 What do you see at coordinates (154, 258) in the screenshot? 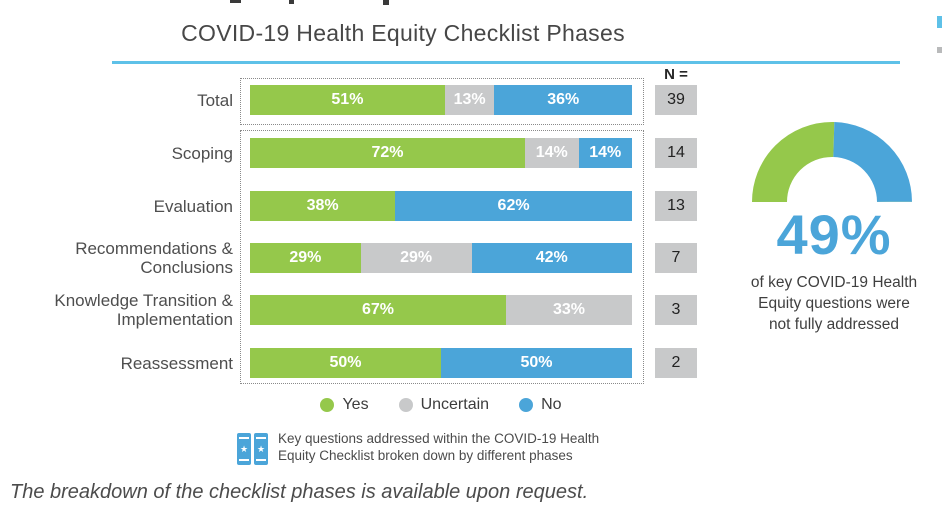
I see `row-label-recommendations-conclusions: Recommendations & Conclusions` at bounding box center [154, 258].